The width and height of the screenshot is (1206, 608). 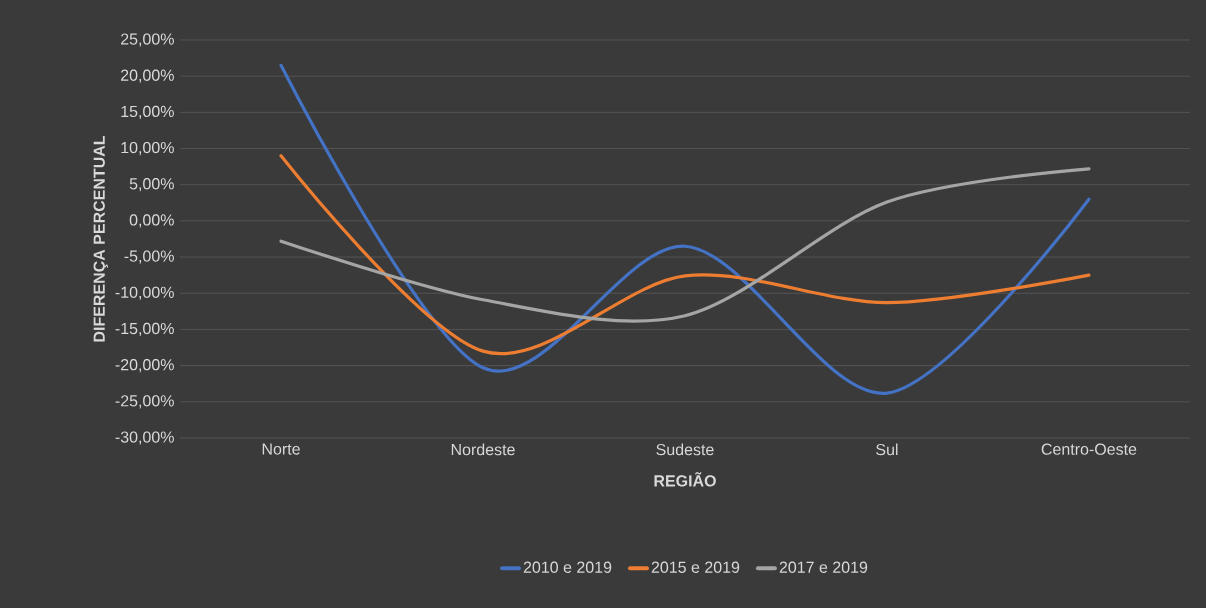 I want to click on y-tick-label: 0,00%, so click(x=151, y=221).